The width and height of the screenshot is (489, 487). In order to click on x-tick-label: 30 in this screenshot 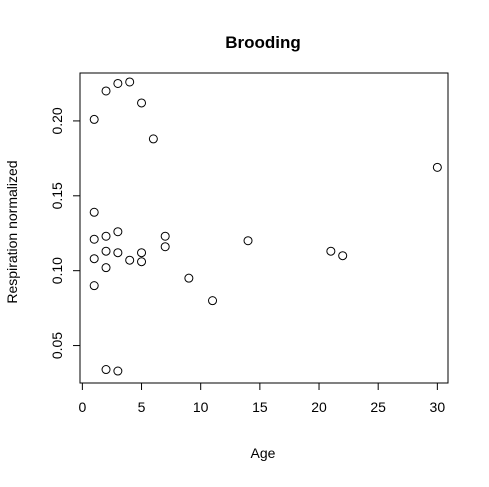, I will do `click(438, 407)`.